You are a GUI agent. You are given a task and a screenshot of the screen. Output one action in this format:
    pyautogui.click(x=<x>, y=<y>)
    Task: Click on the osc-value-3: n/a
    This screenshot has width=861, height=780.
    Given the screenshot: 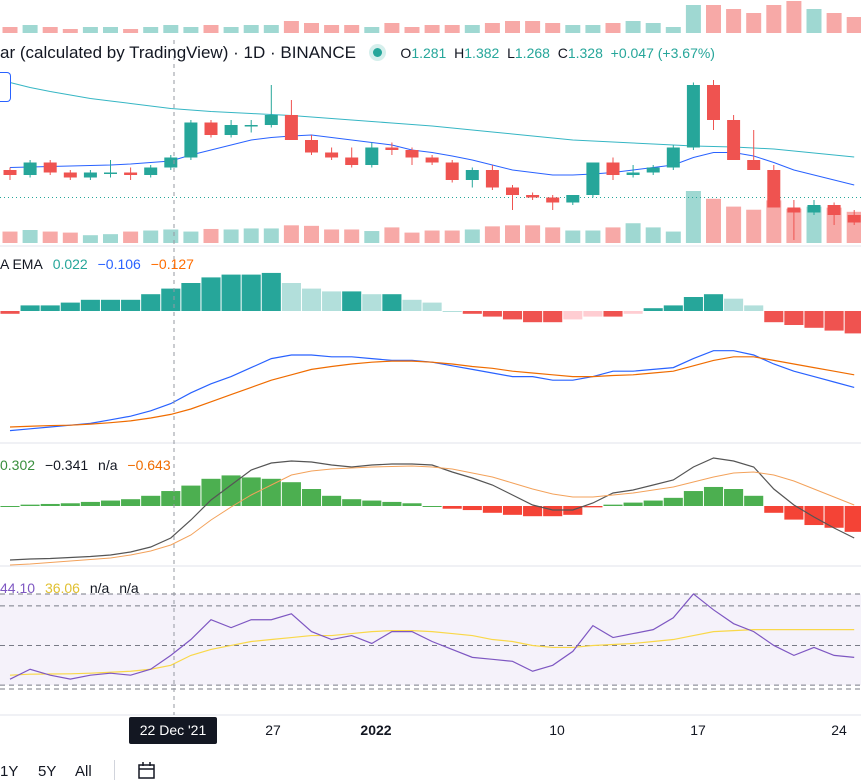 What is the action you would take?
    pyautogui.click(x=108, y=465)
    